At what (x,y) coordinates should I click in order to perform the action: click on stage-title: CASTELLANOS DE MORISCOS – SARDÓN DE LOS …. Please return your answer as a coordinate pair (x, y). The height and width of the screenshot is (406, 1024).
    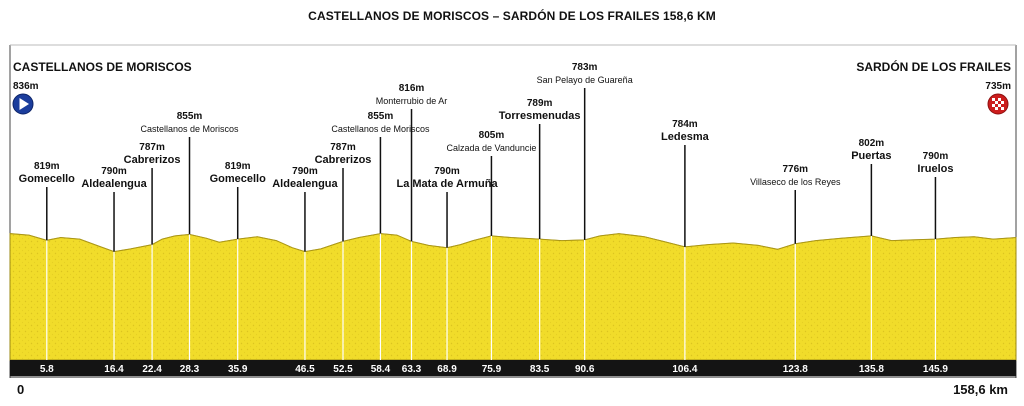
    Looking at the image, I should click on (512, 16).